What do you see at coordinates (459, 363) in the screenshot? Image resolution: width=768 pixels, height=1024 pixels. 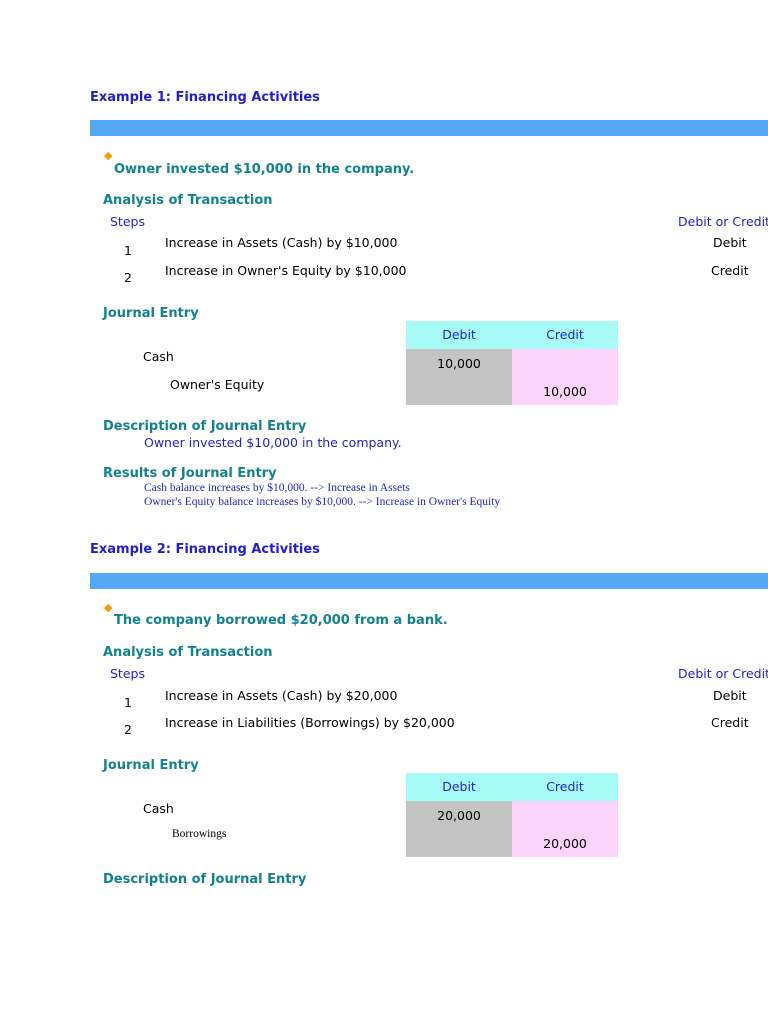 I see `example-1-journal-debit-amount: 10,000` at bounding box center [459, 363].